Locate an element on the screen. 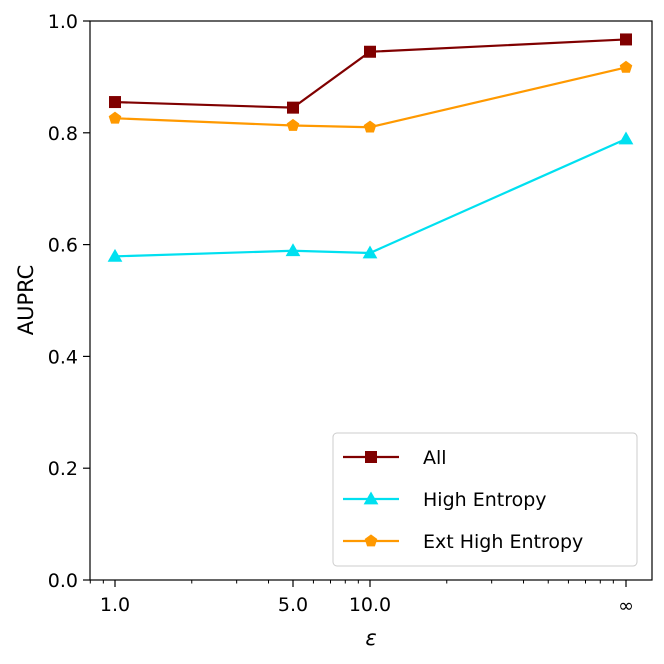 The width and height of the screenshot is (664, 664). legend: All High Entropy Ext High Entropy is located at coordinates (485, 499).